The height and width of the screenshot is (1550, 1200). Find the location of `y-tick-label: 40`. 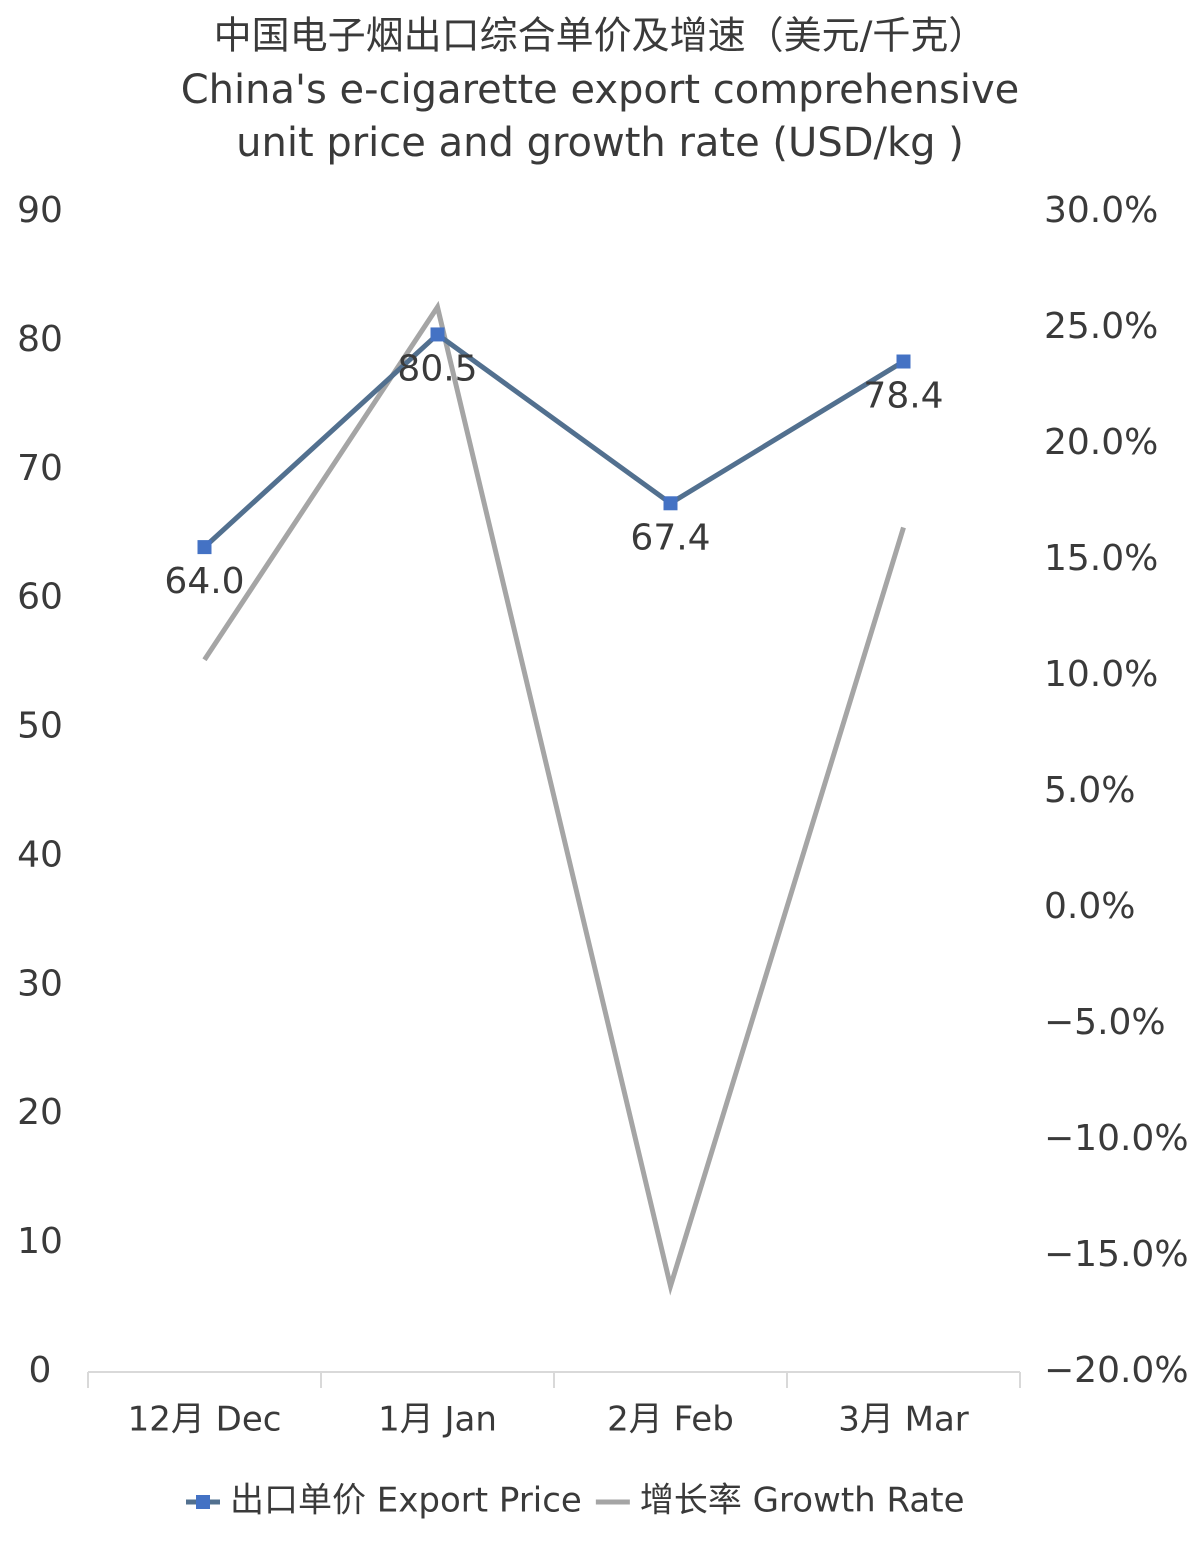

y-tick-label: 40 is located at coordinates (40, 854).